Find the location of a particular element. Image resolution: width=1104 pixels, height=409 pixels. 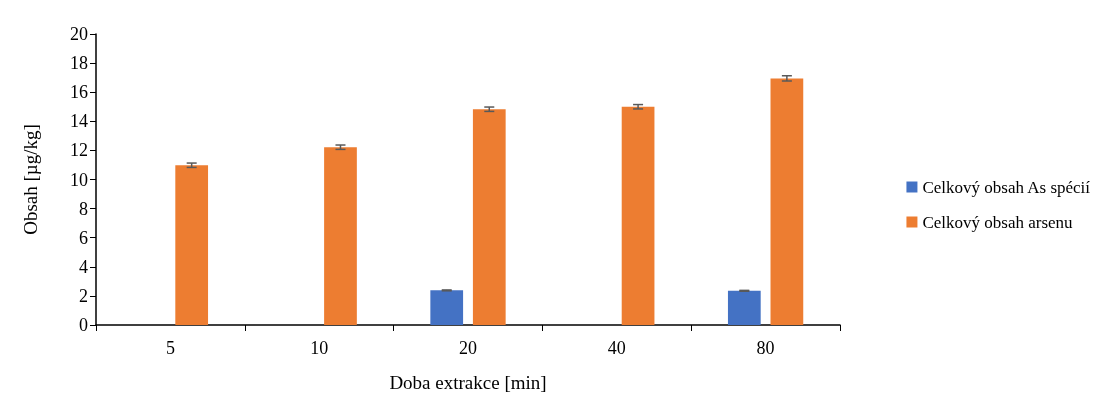

legend-label: Celkový obsah arsenu is located at coordinates (998, 222).